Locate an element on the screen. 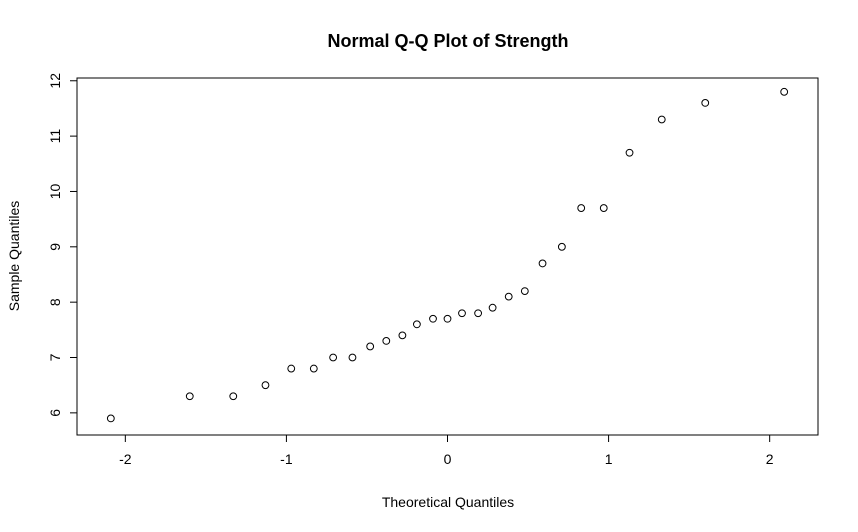 The height and width of the screenshot is (532, 858). x-tick-label: 0 is located at coordinates (448, 459).